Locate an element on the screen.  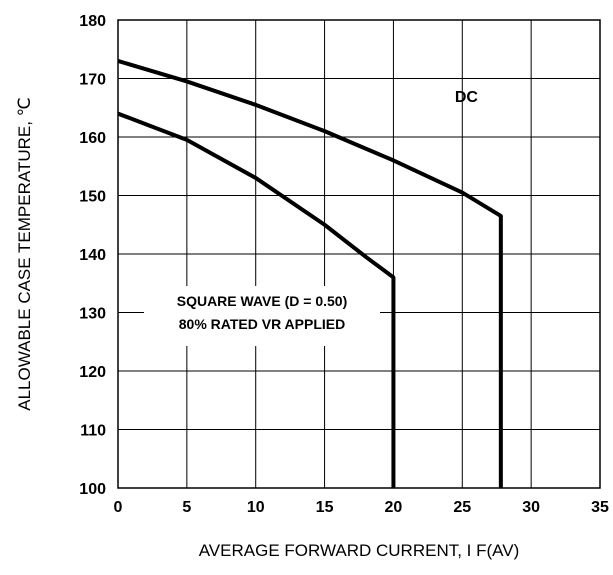
x-axis-title: AVERAGE FORWARD CURRENT, I F(AV) is located at coordinates (359, 550).